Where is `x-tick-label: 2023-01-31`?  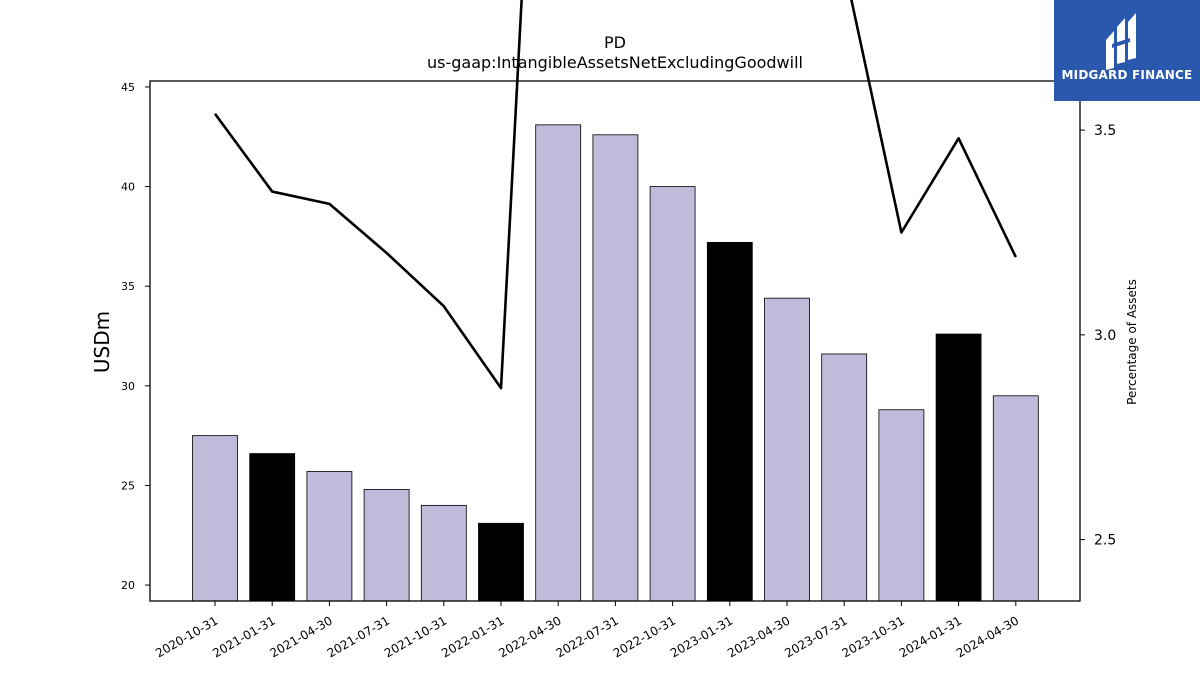
x-tick-label: 2023-01-31 is located at coordinates (701, 636).